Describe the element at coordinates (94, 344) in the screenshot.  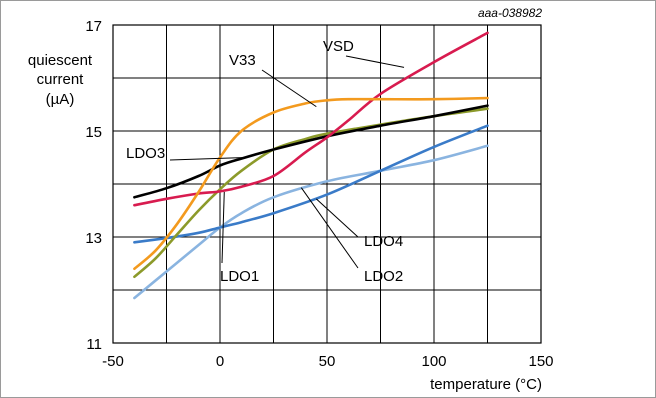
I see `y-tick-label: 11` at that location.